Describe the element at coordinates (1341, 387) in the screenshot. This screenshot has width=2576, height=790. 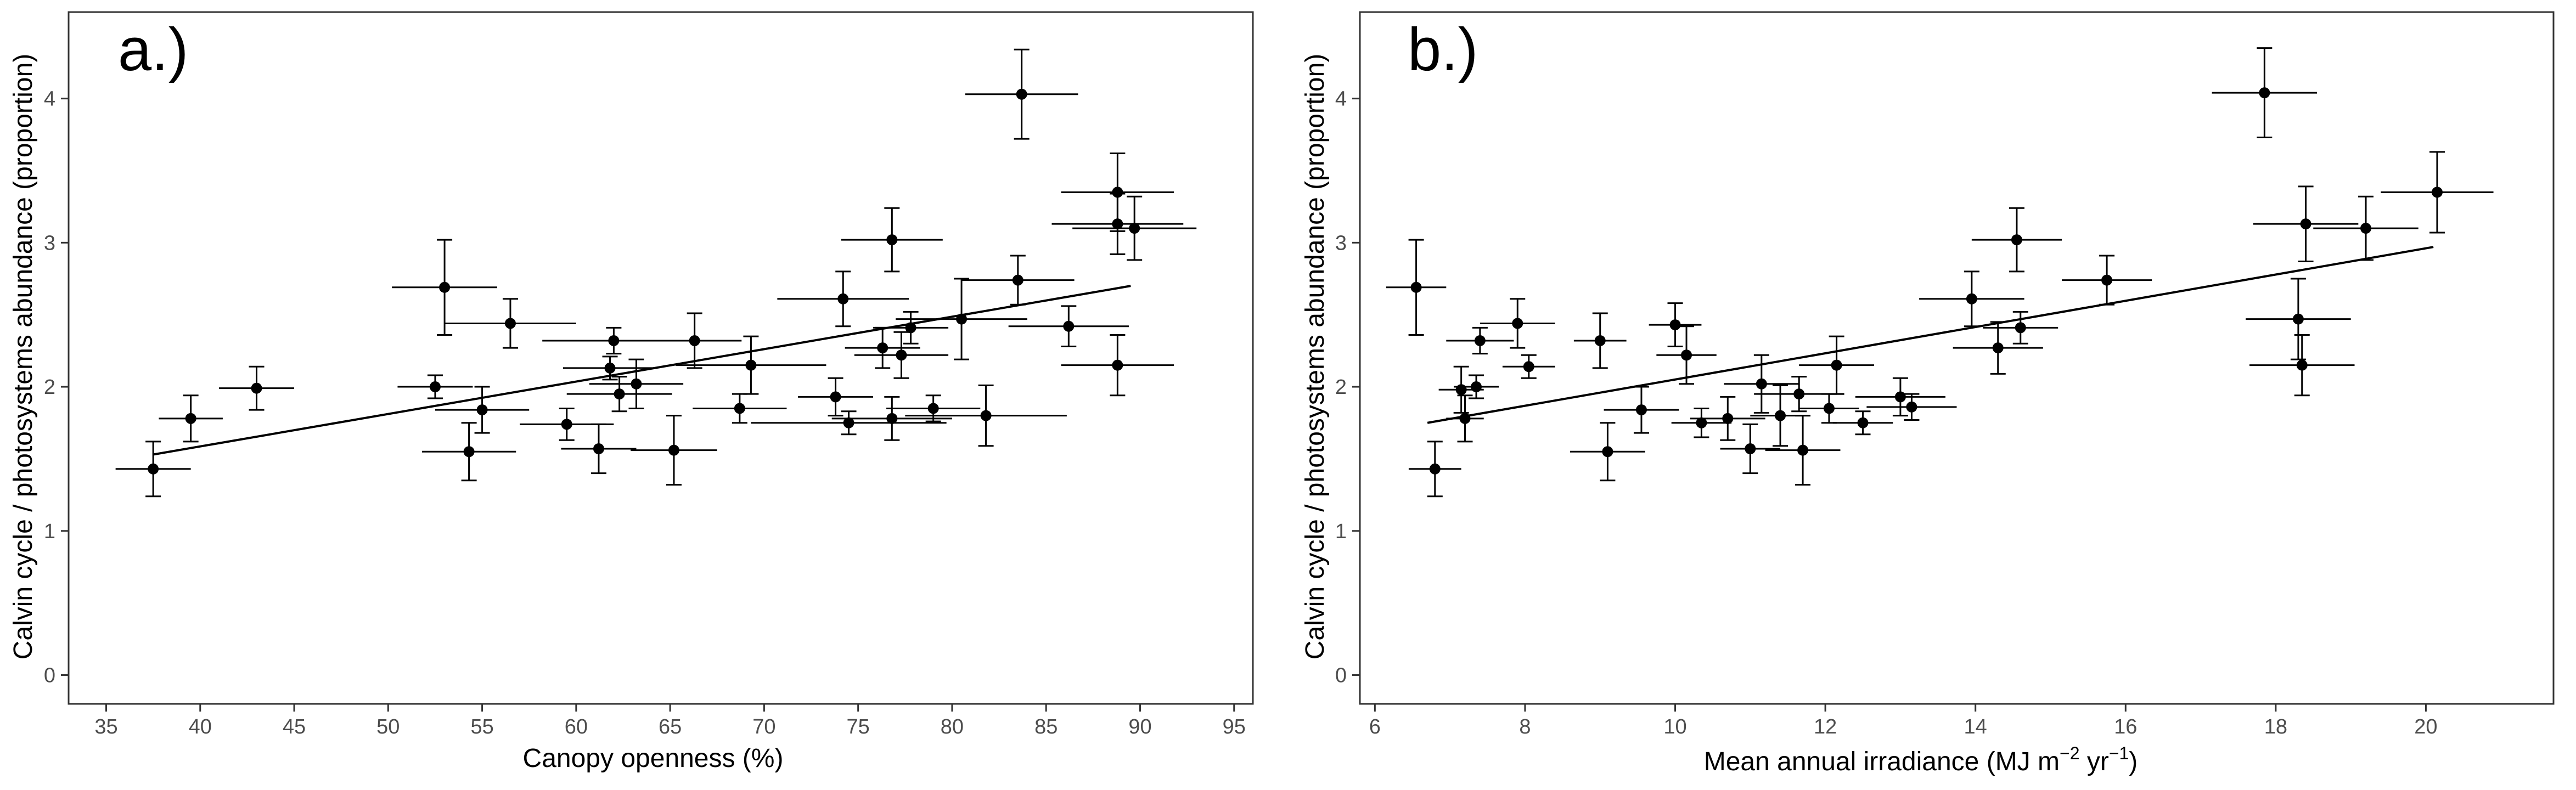
I see `panel-b-y-tick-label: 2` at that location.